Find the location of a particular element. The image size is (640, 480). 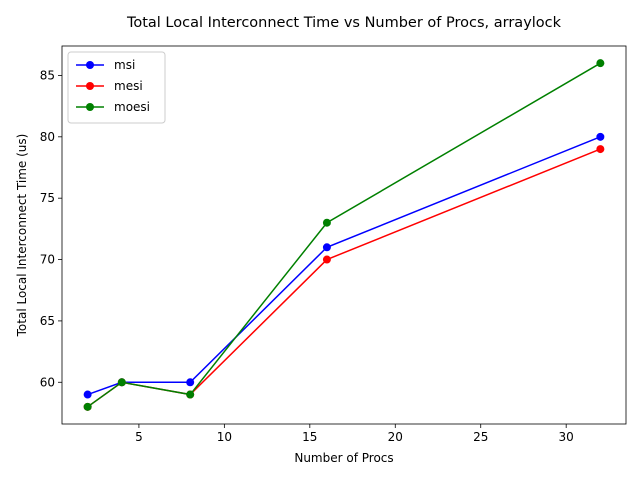

y-tick-label: 75 is located at coordinates (47, 198).